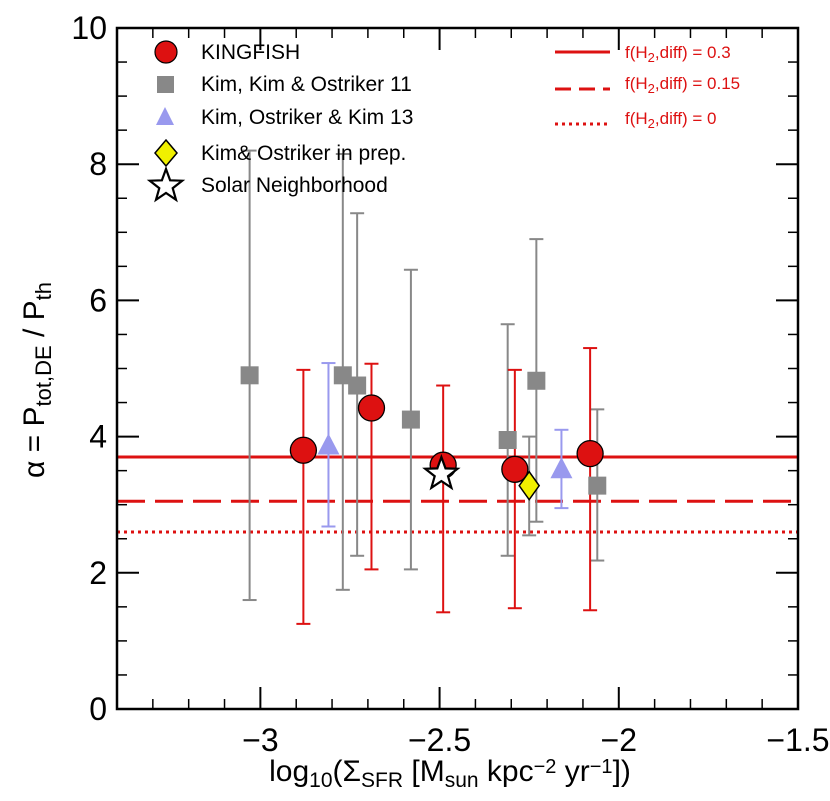 Image resolution: width=830 pixels, height=801 pixels. What do you see at coordinates (166, 52) in the screenshot?
I see `legend-marker-kingfish` at bounding box center [166, 52].